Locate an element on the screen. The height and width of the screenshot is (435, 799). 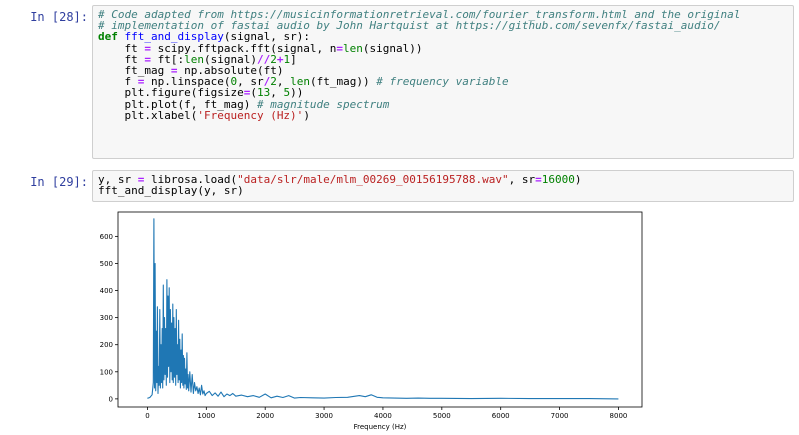
code-token: (ft_mag)) is located at coordinates (343, 82).